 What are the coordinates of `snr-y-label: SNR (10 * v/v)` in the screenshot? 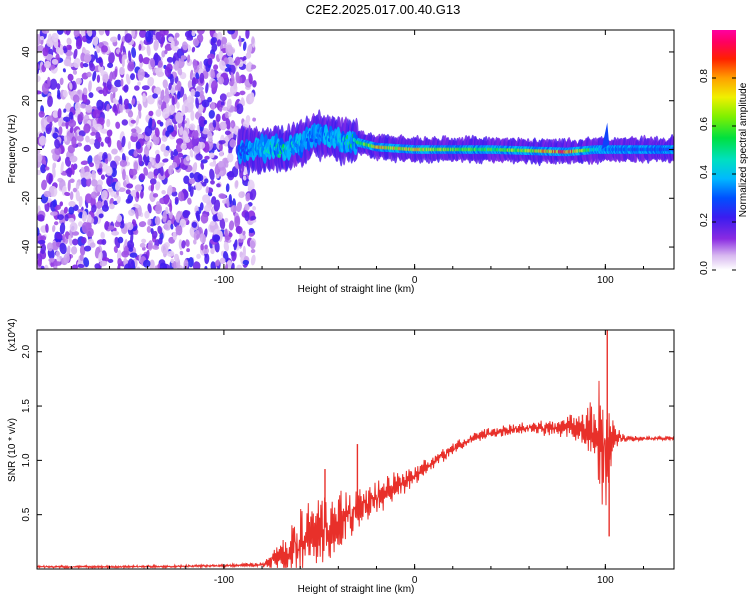 It's located at (12, 450).